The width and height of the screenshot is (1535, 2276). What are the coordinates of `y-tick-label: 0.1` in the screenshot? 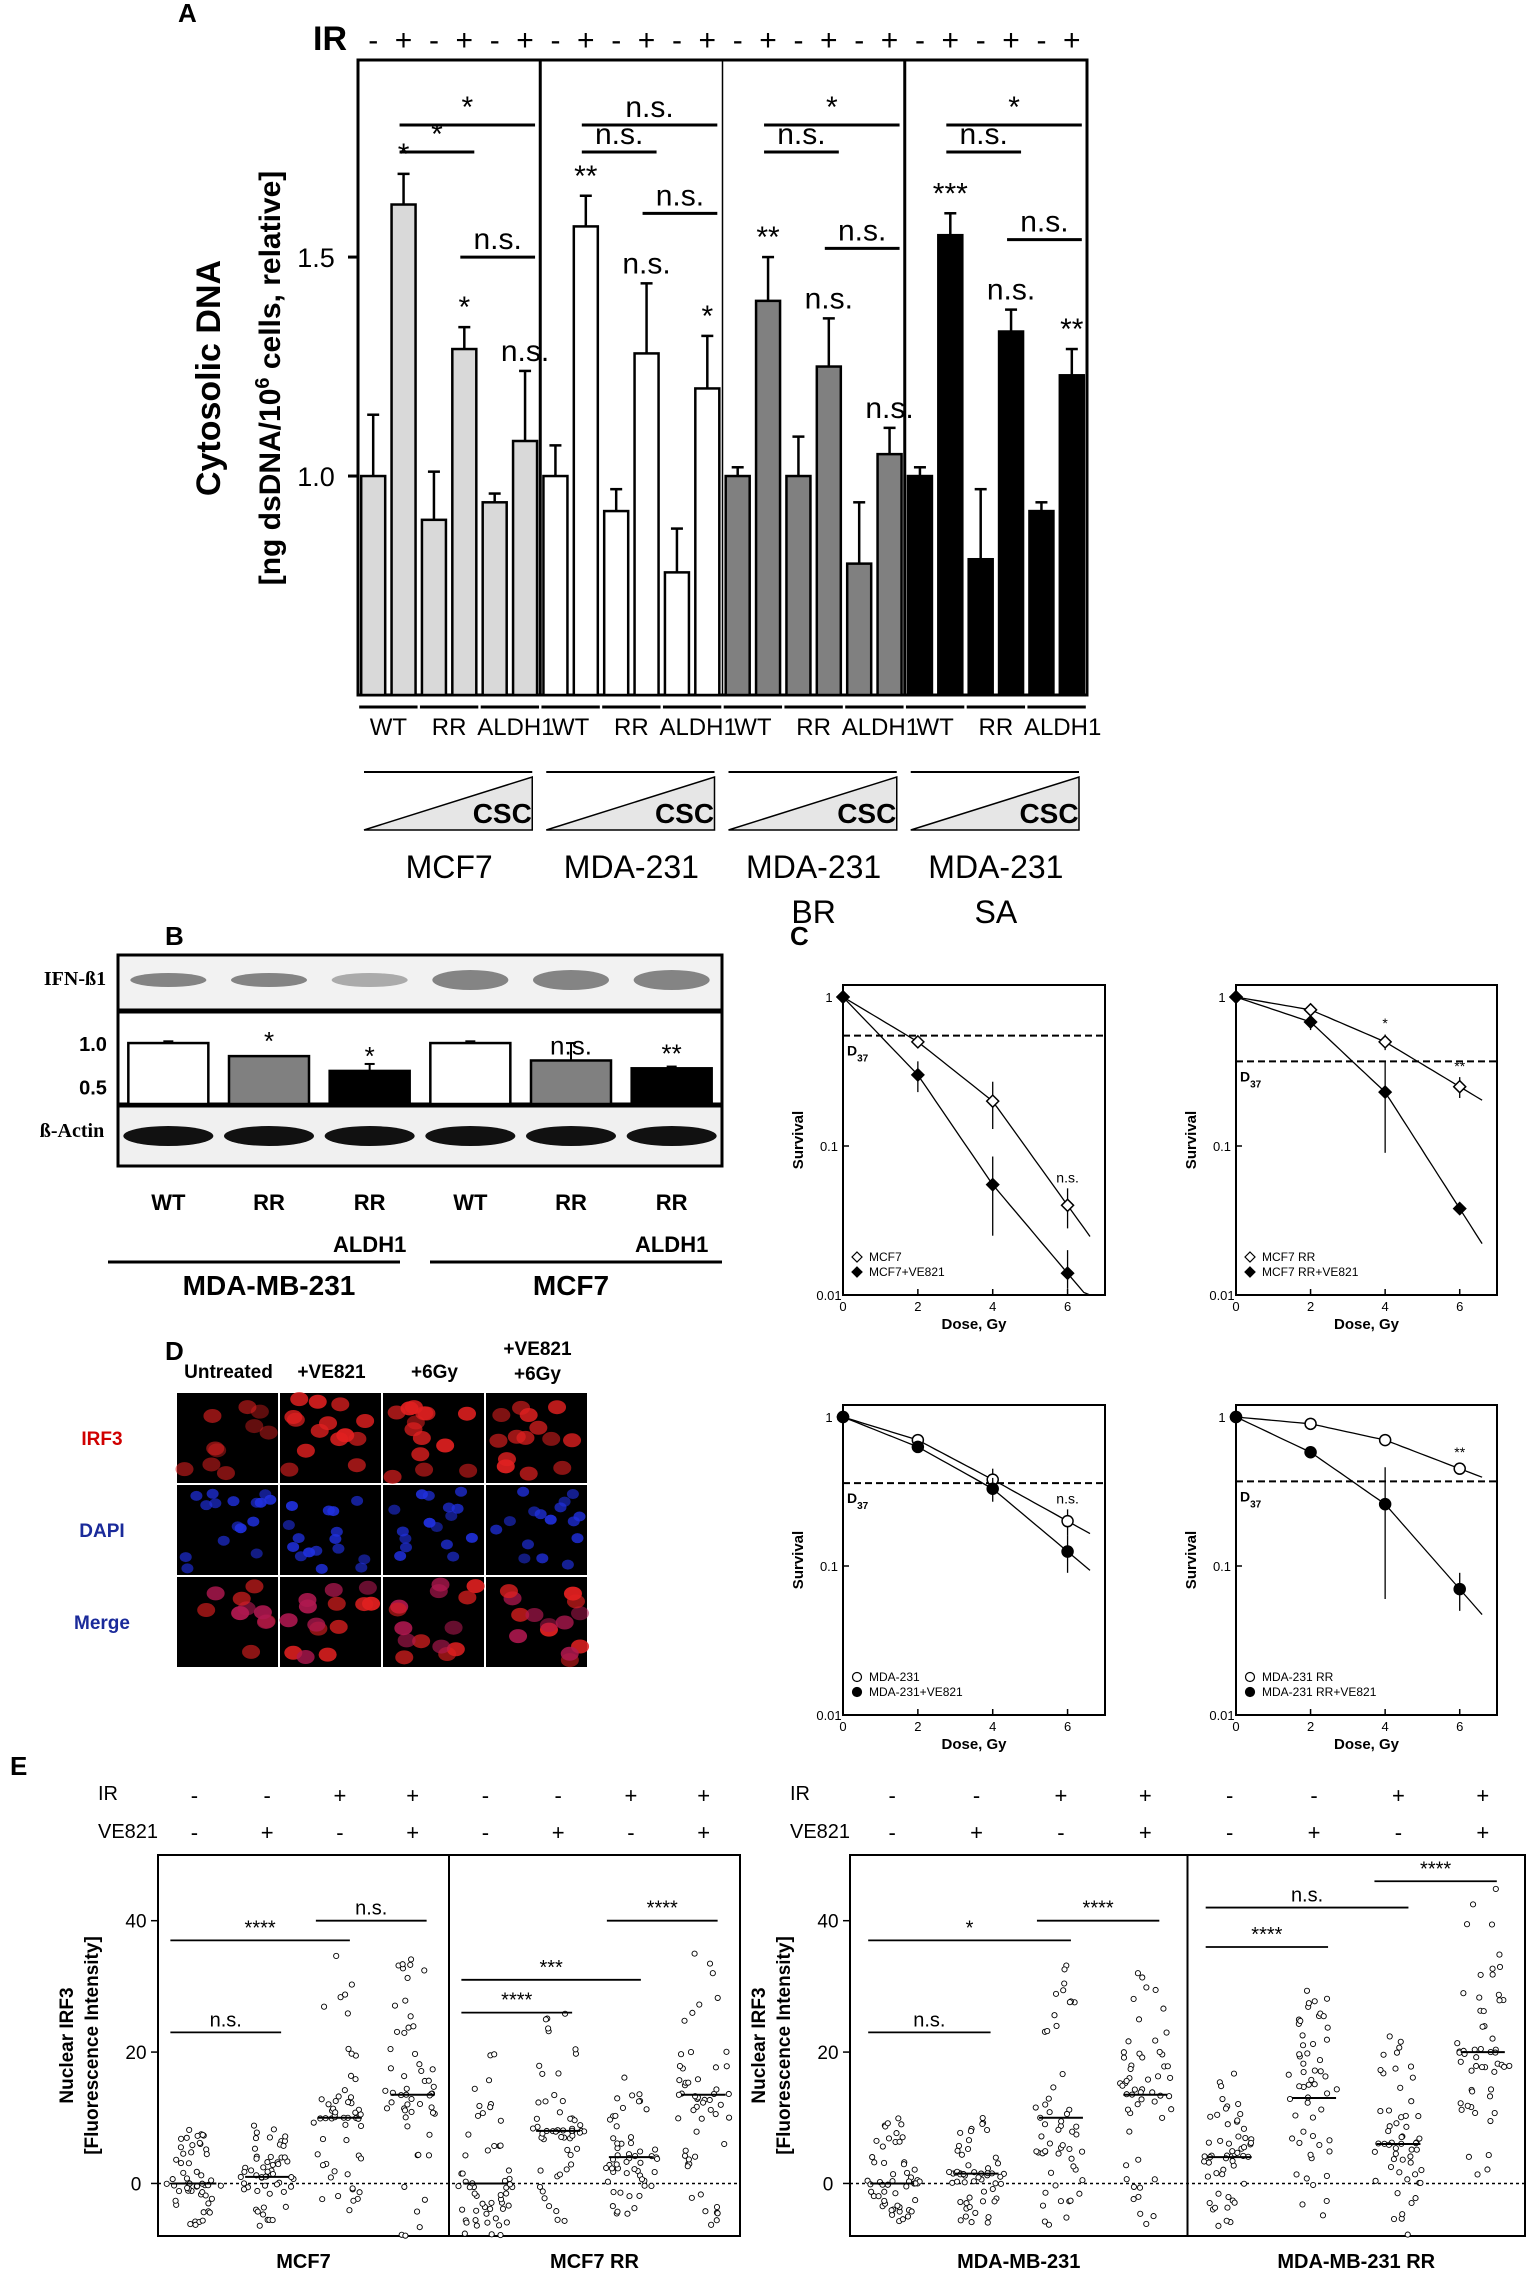 It's located at (829, 1146).